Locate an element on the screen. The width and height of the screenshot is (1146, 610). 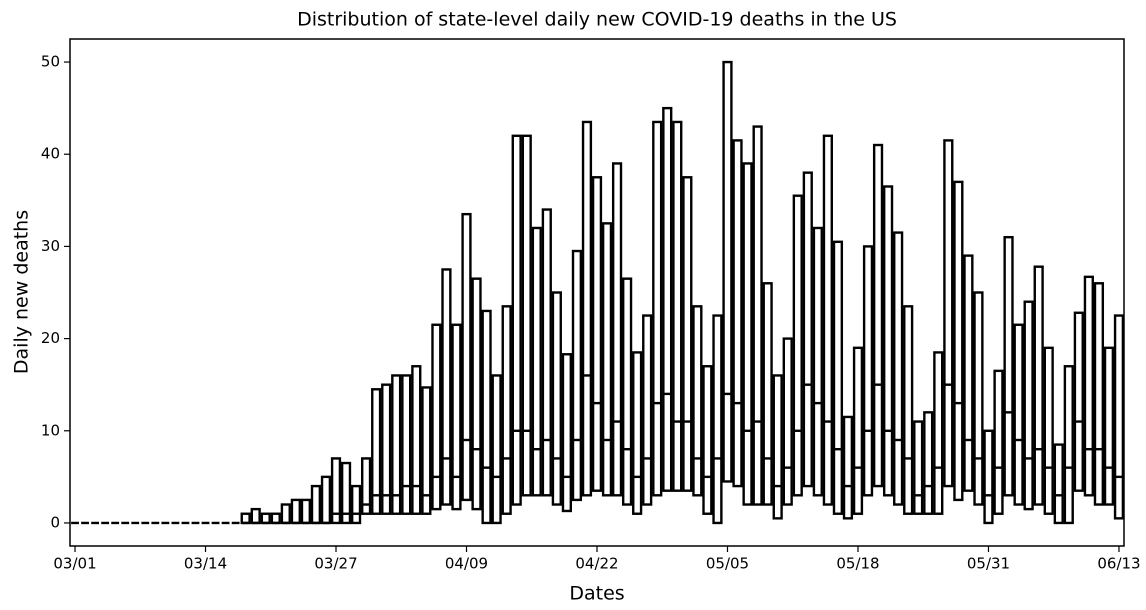
y-axis-label: Daily new deaths is located at coordinates (22, 292).